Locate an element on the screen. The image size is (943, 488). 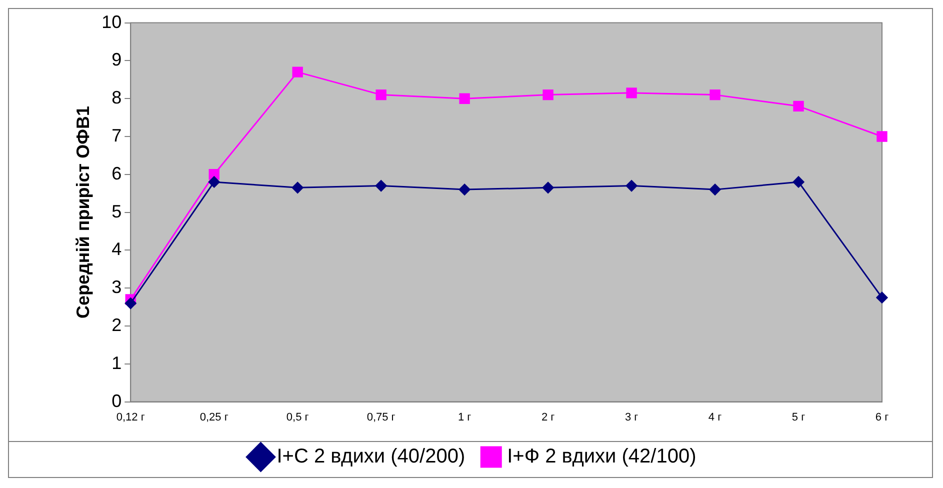
x-tick-label: 3 г is located at coordinates (631, 417).